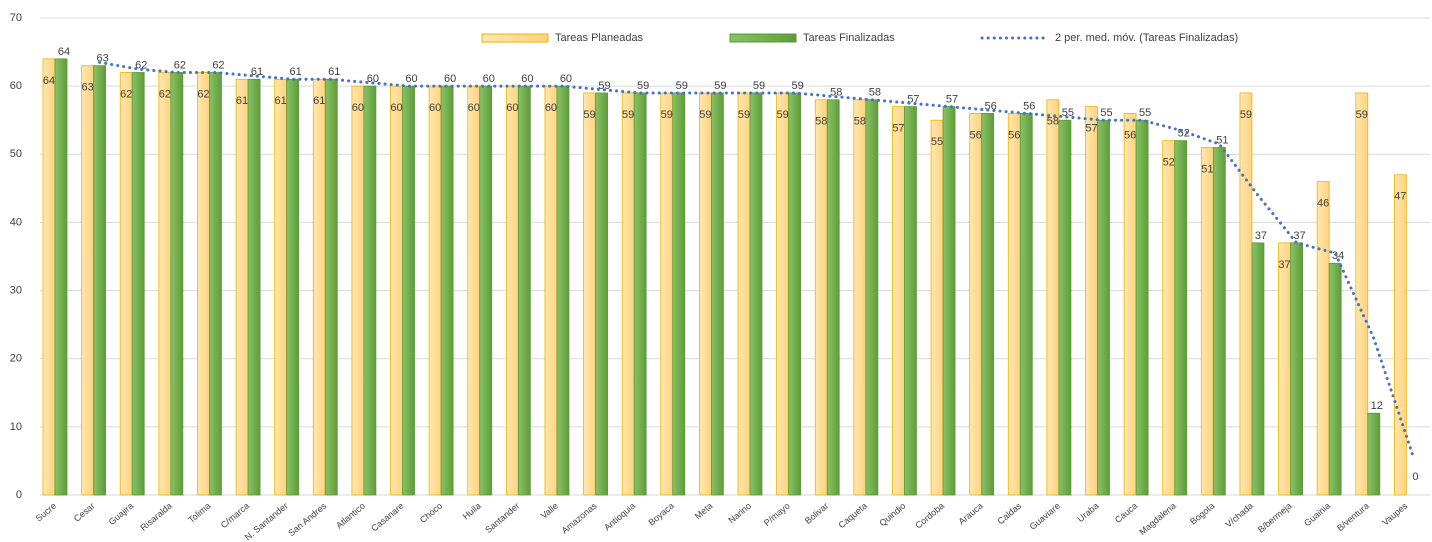 This screenshot has height=542, width=1432. Describe the element at coordinates (763, 38) in the screenshot. I see `legend-swatch` at that location.